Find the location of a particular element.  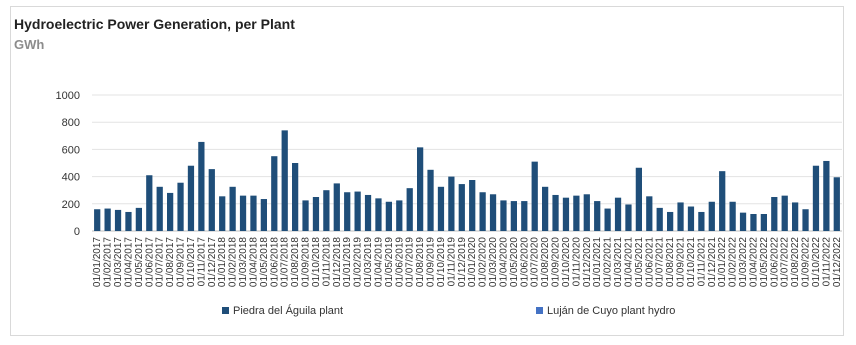

x-tick-label: 01/02/2017 is located at coordinates (108, 262).